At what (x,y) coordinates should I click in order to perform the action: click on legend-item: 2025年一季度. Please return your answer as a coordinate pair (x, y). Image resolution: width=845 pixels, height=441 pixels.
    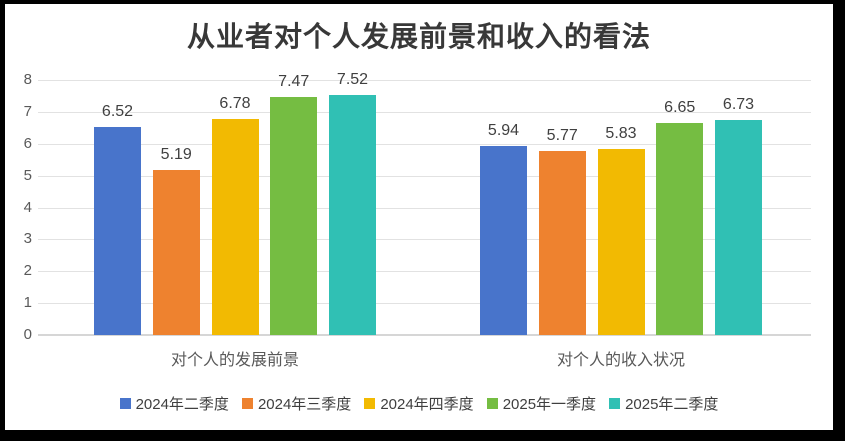
    Looking at the image, I should click on (541, 403).